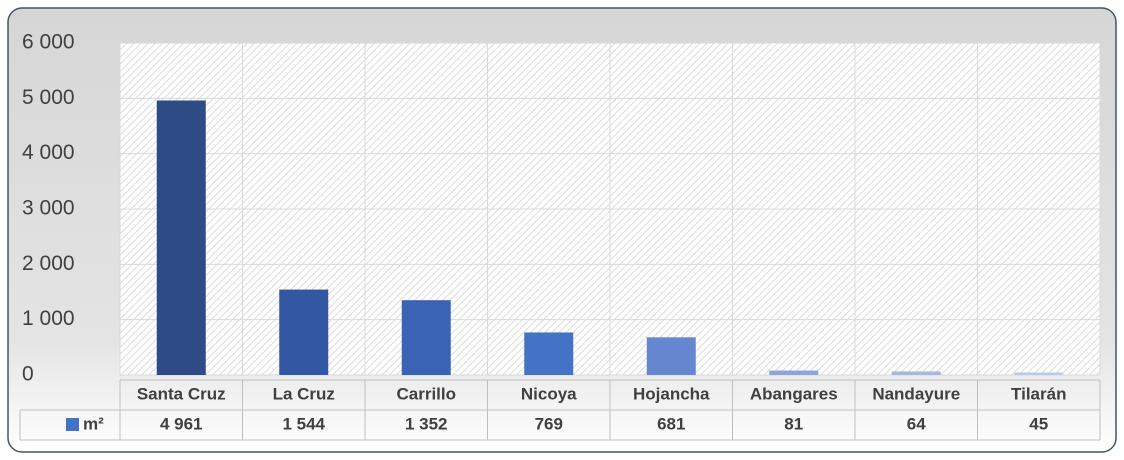  Describe the element at coordinates (1038, 393) in the screenshot. I see `x-tick-label: Tilarán` at that location.